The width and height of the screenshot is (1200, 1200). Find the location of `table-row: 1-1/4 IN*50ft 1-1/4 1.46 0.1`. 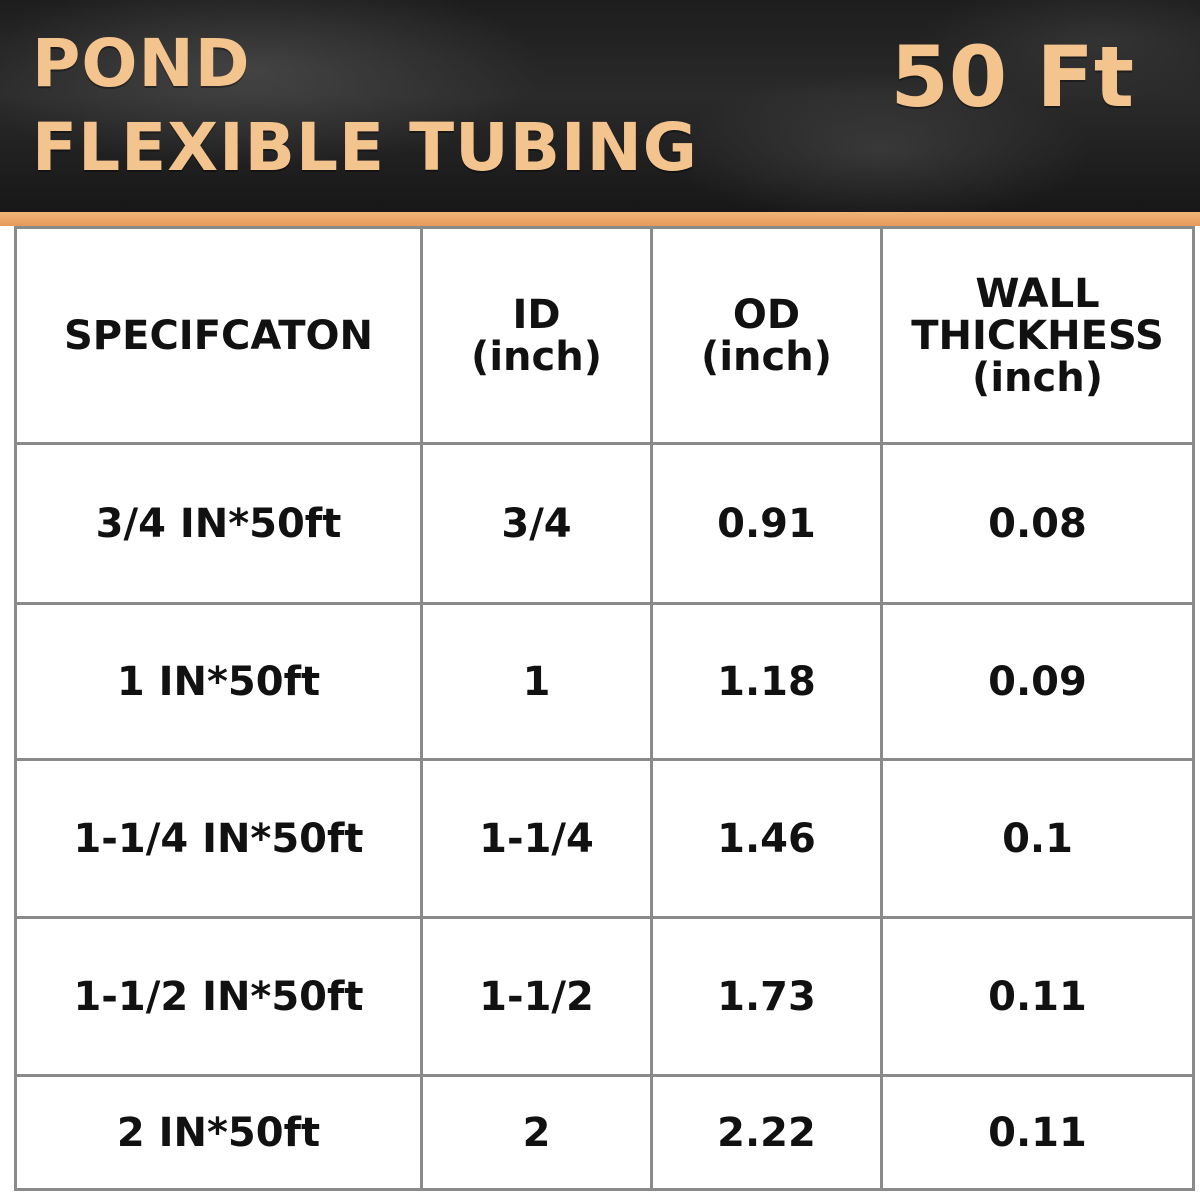

table-row: 1-1/4 IN*50ft 1-1/4 1.46 0.1 is located at coordinates (604, 838).